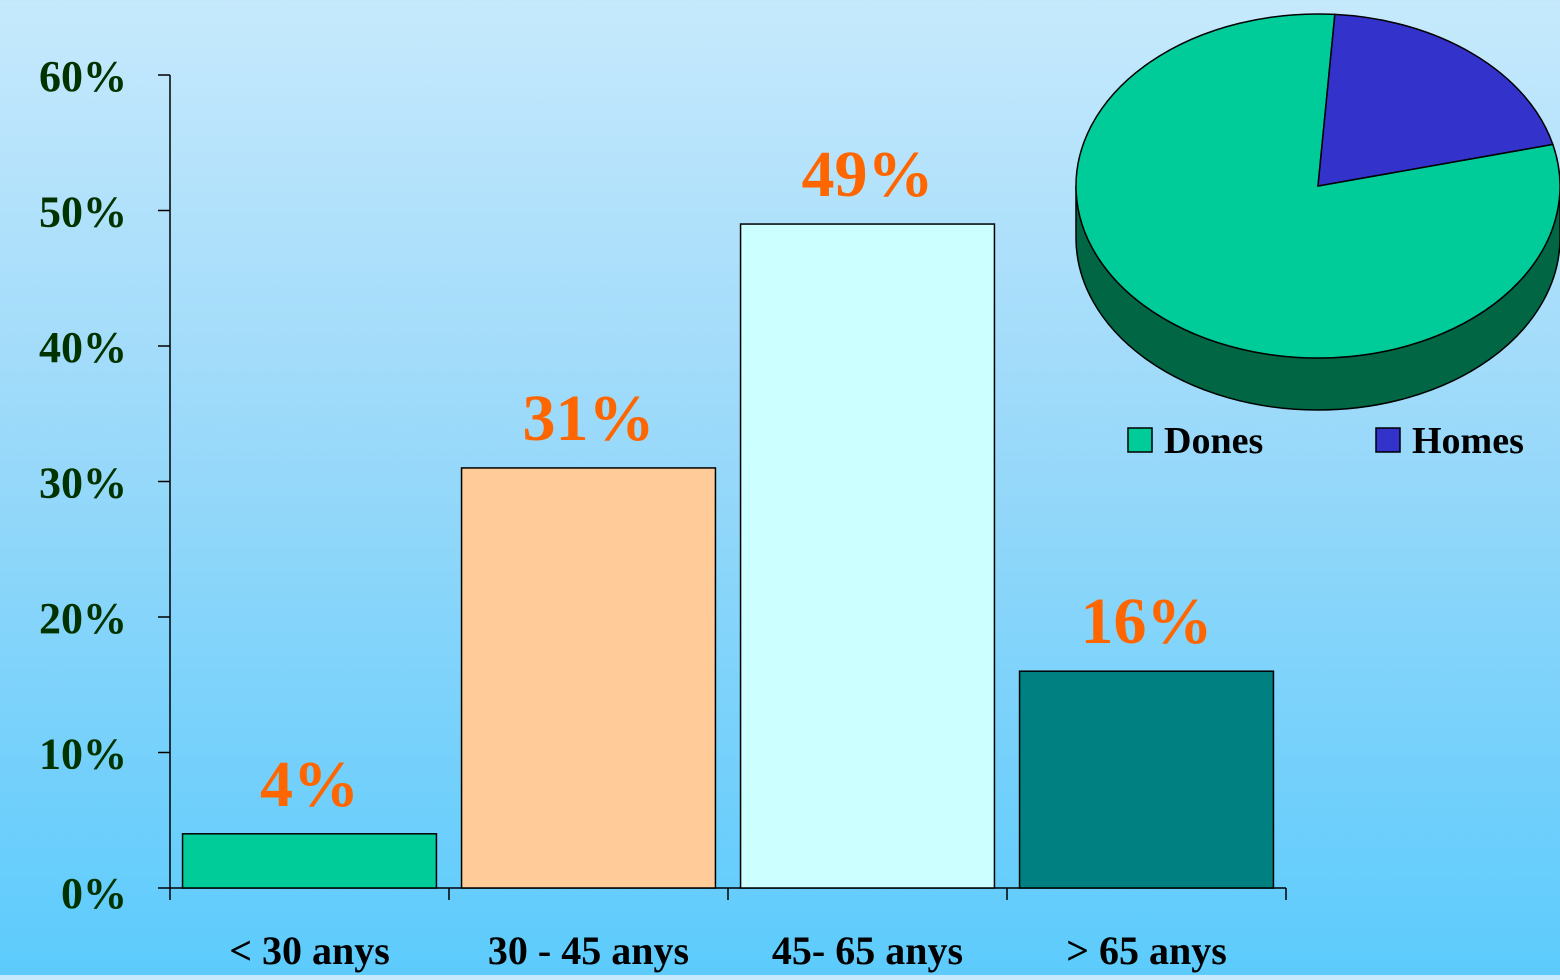  I want to click on x-tick-label: 30 - 45 anys, so click(588, 950).